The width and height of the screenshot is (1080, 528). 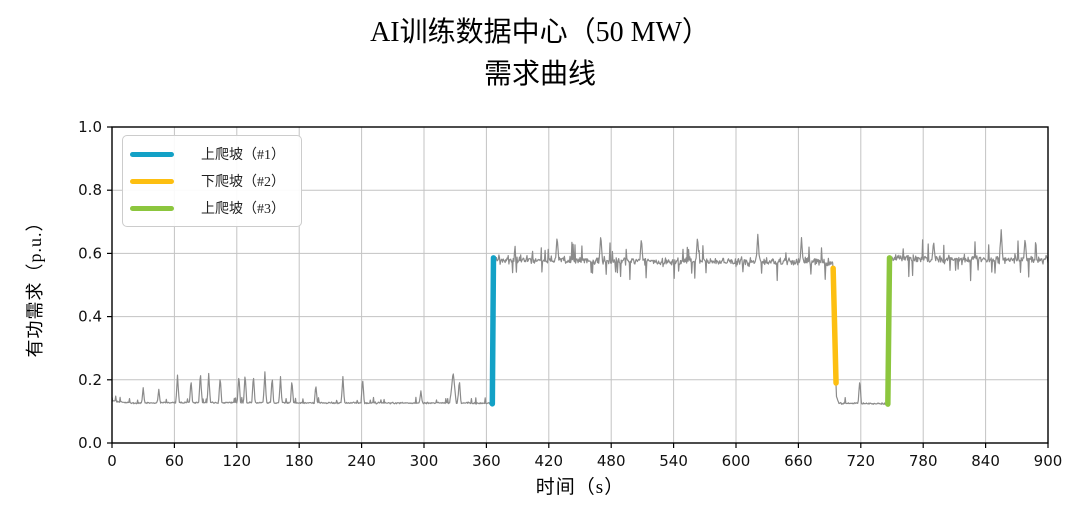 I want to click on x-tick-label: 420, so click(x=548, y=461).